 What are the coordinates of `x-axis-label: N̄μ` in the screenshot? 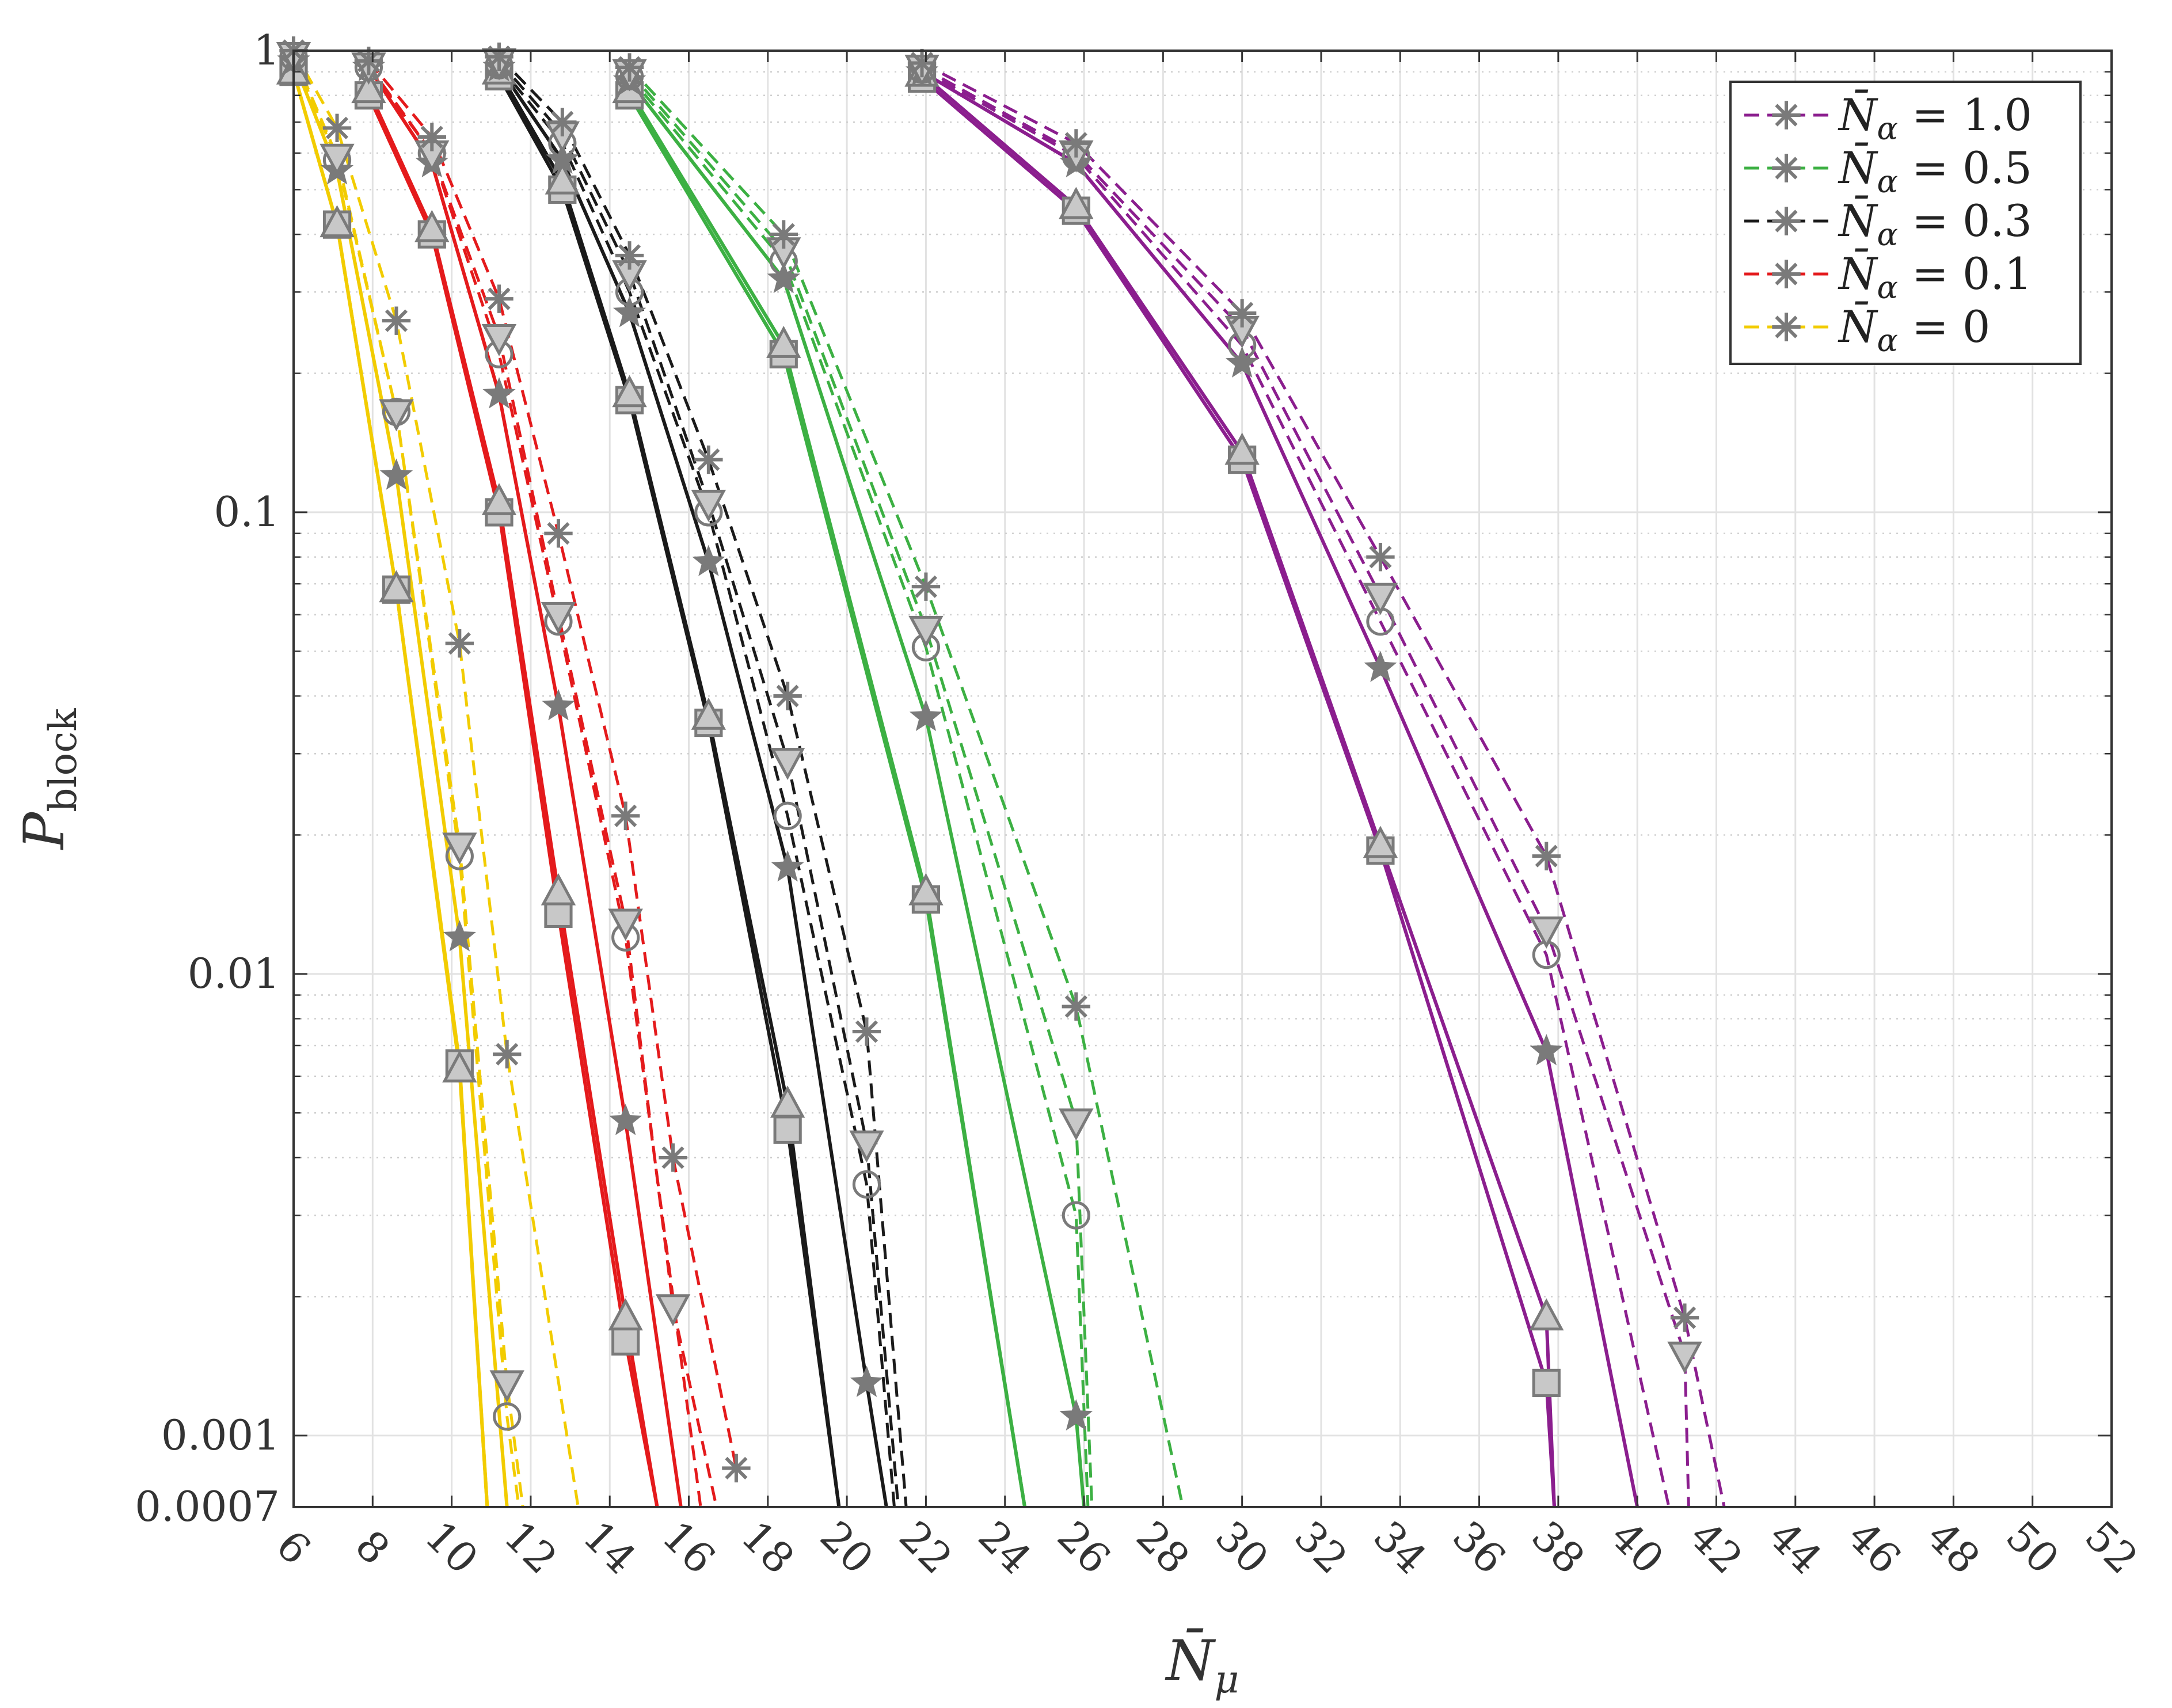 It's located at (1202, 1665).